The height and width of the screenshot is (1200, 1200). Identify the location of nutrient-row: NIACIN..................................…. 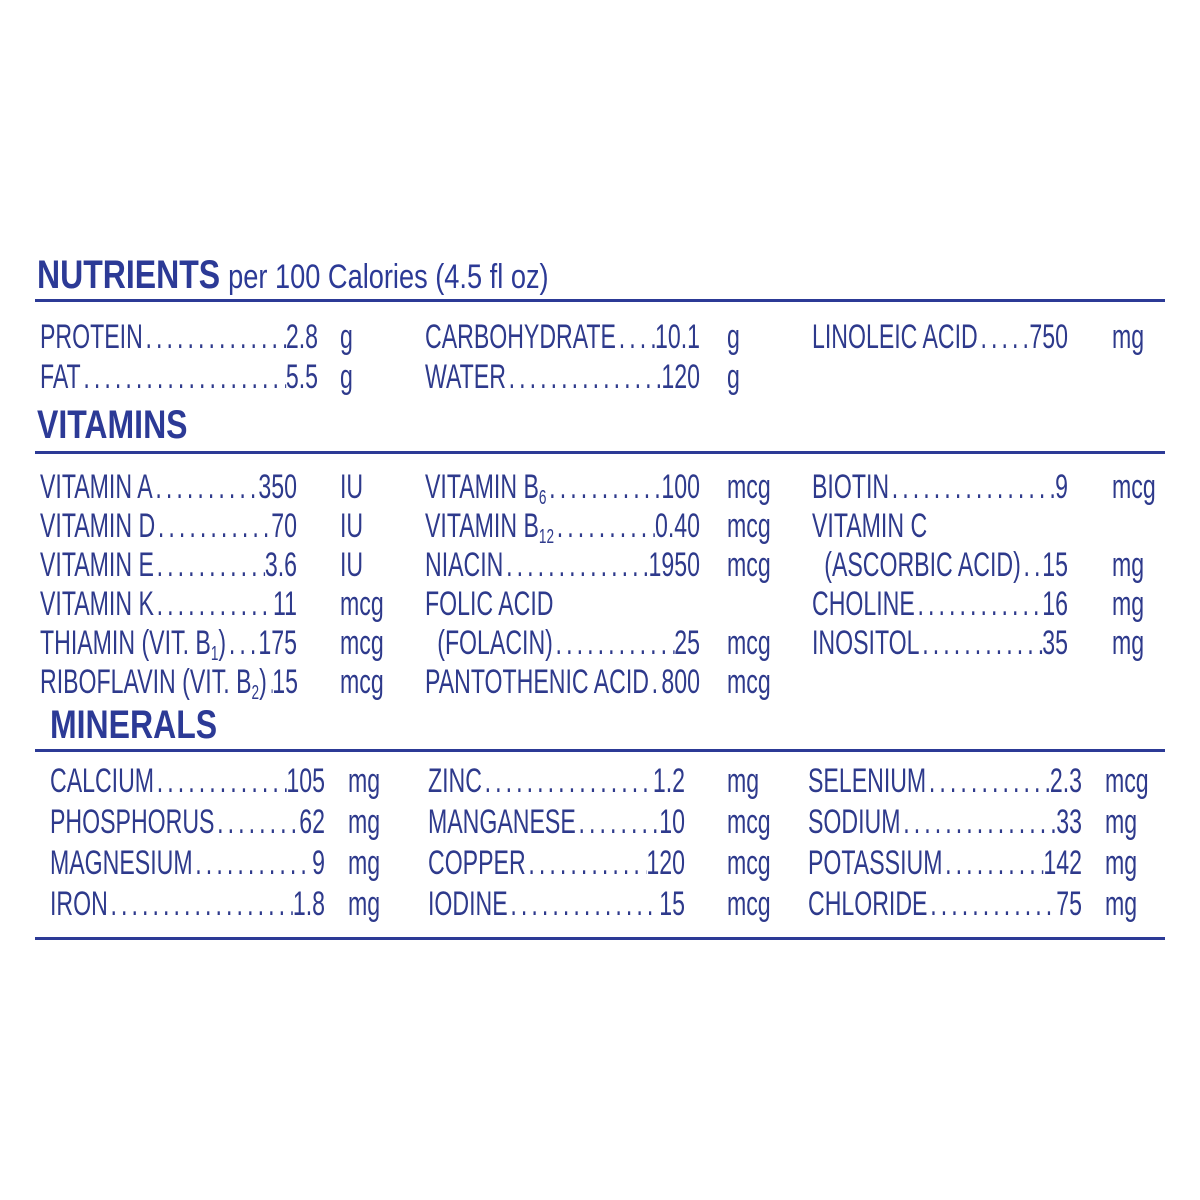
(598, 565).